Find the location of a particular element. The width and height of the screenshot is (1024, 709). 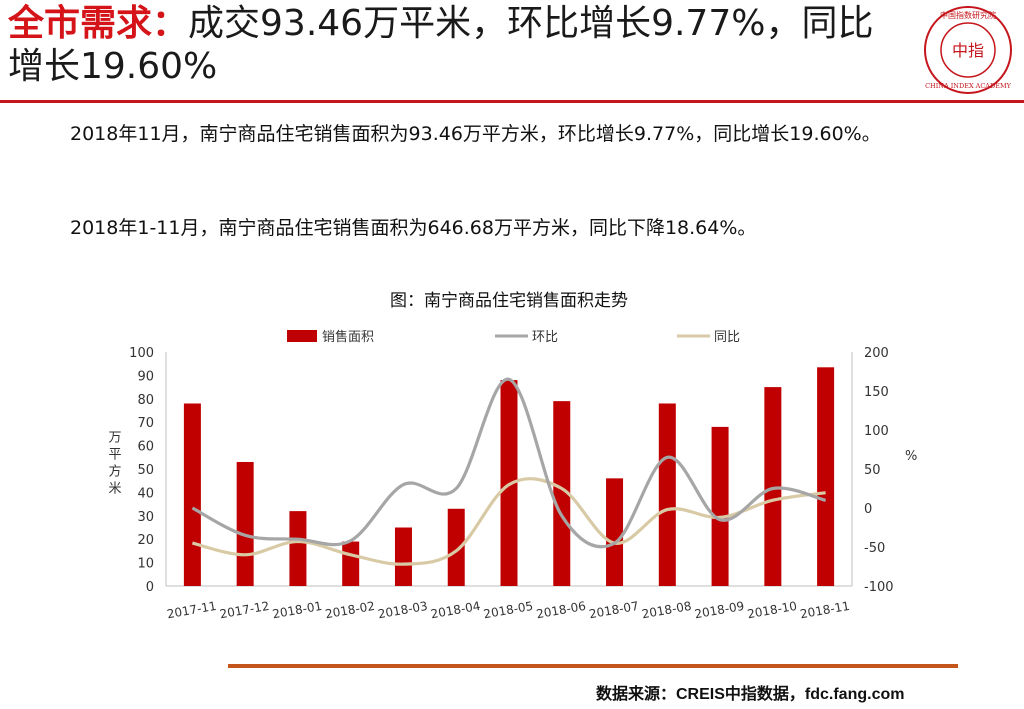

x-tick-label: 2018-11 is located at coordinates (825, 610).